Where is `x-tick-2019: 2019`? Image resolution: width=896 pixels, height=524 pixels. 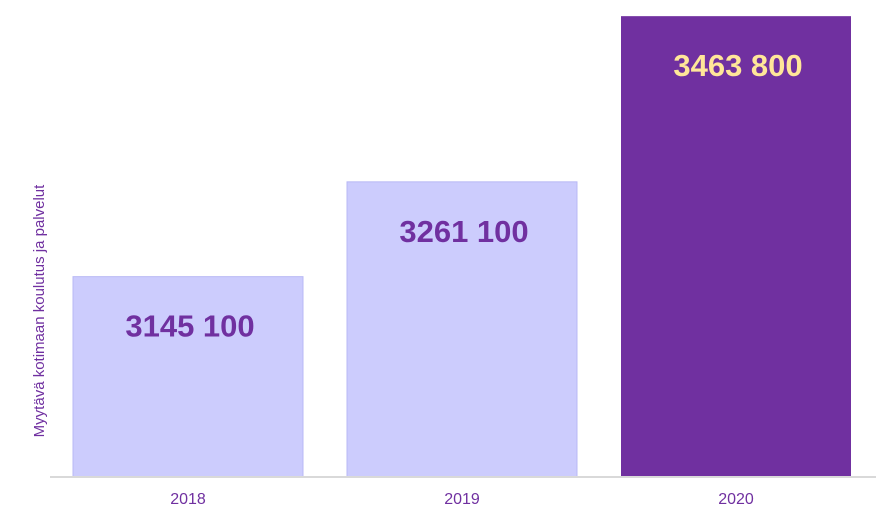 x-tick-2019: 2019 is located at coordinates (462, 499).